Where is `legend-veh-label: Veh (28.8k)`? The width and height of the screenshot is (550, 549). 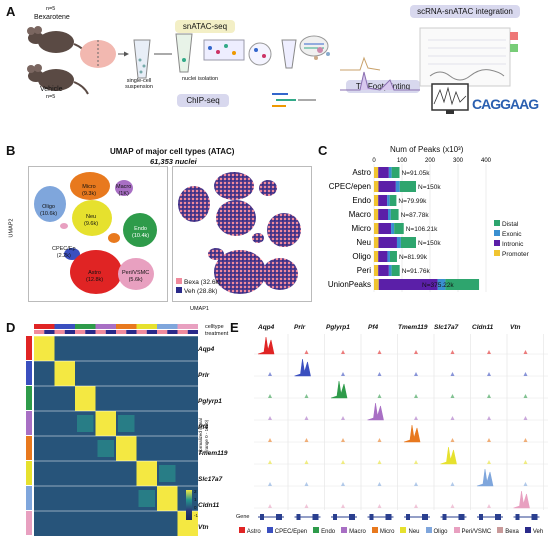 legend-veh-label: Veh (28.8k) is located at coordinates (201, 291).